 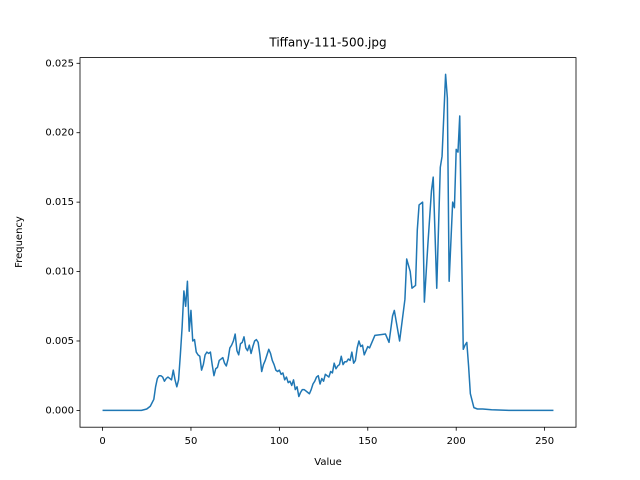 What do you see at coordinates (367, 441) in the screenshot?
I see `x-tick-label: 150` at bounding box center [367, 441].